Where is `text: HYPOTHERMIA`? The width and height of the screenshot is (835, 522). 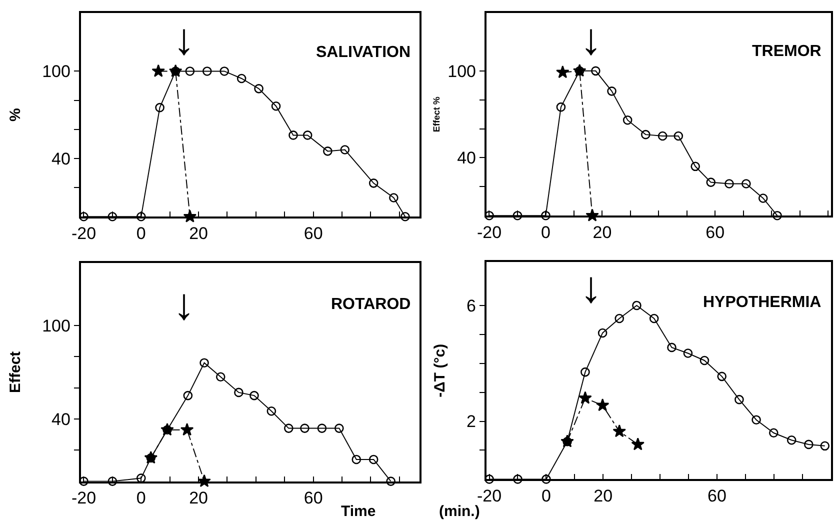
text: HYPOTHERMIA is located at coordinates (762, 302).